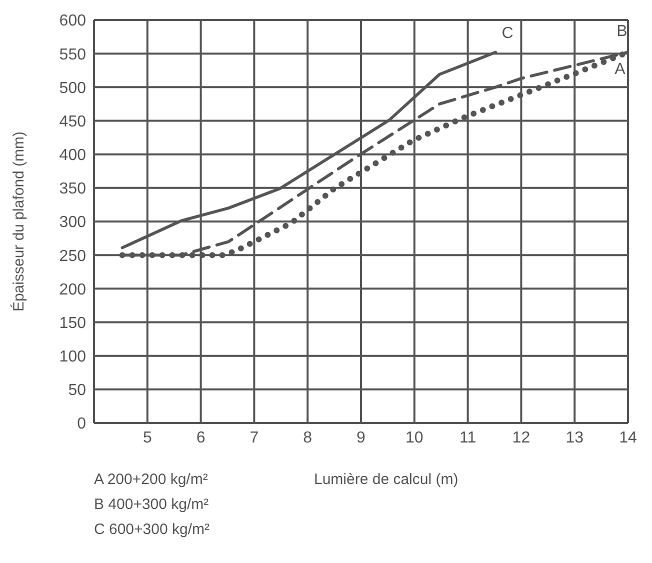  What do you see at coordinates (147, 437) in the screenshot?
I see `x-tick-label: 5` at bounding box center [147, 437].